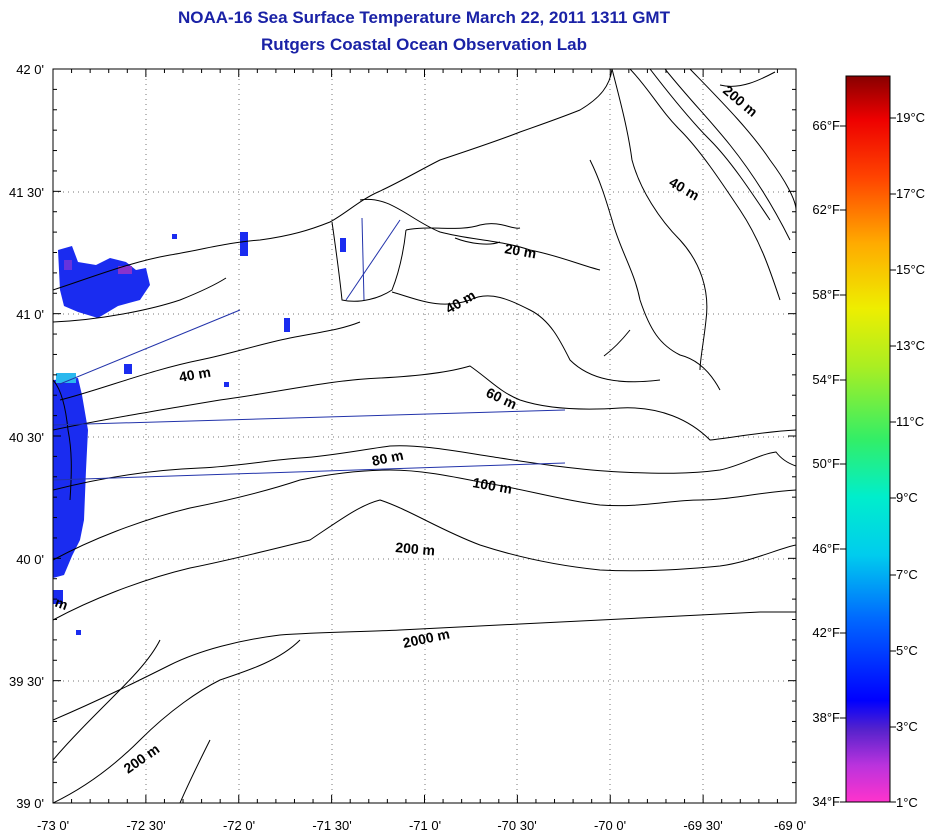  Describe the element at coordinates (425, 825) in the screenshot. I see `lon-label: -71 0'` at that location.